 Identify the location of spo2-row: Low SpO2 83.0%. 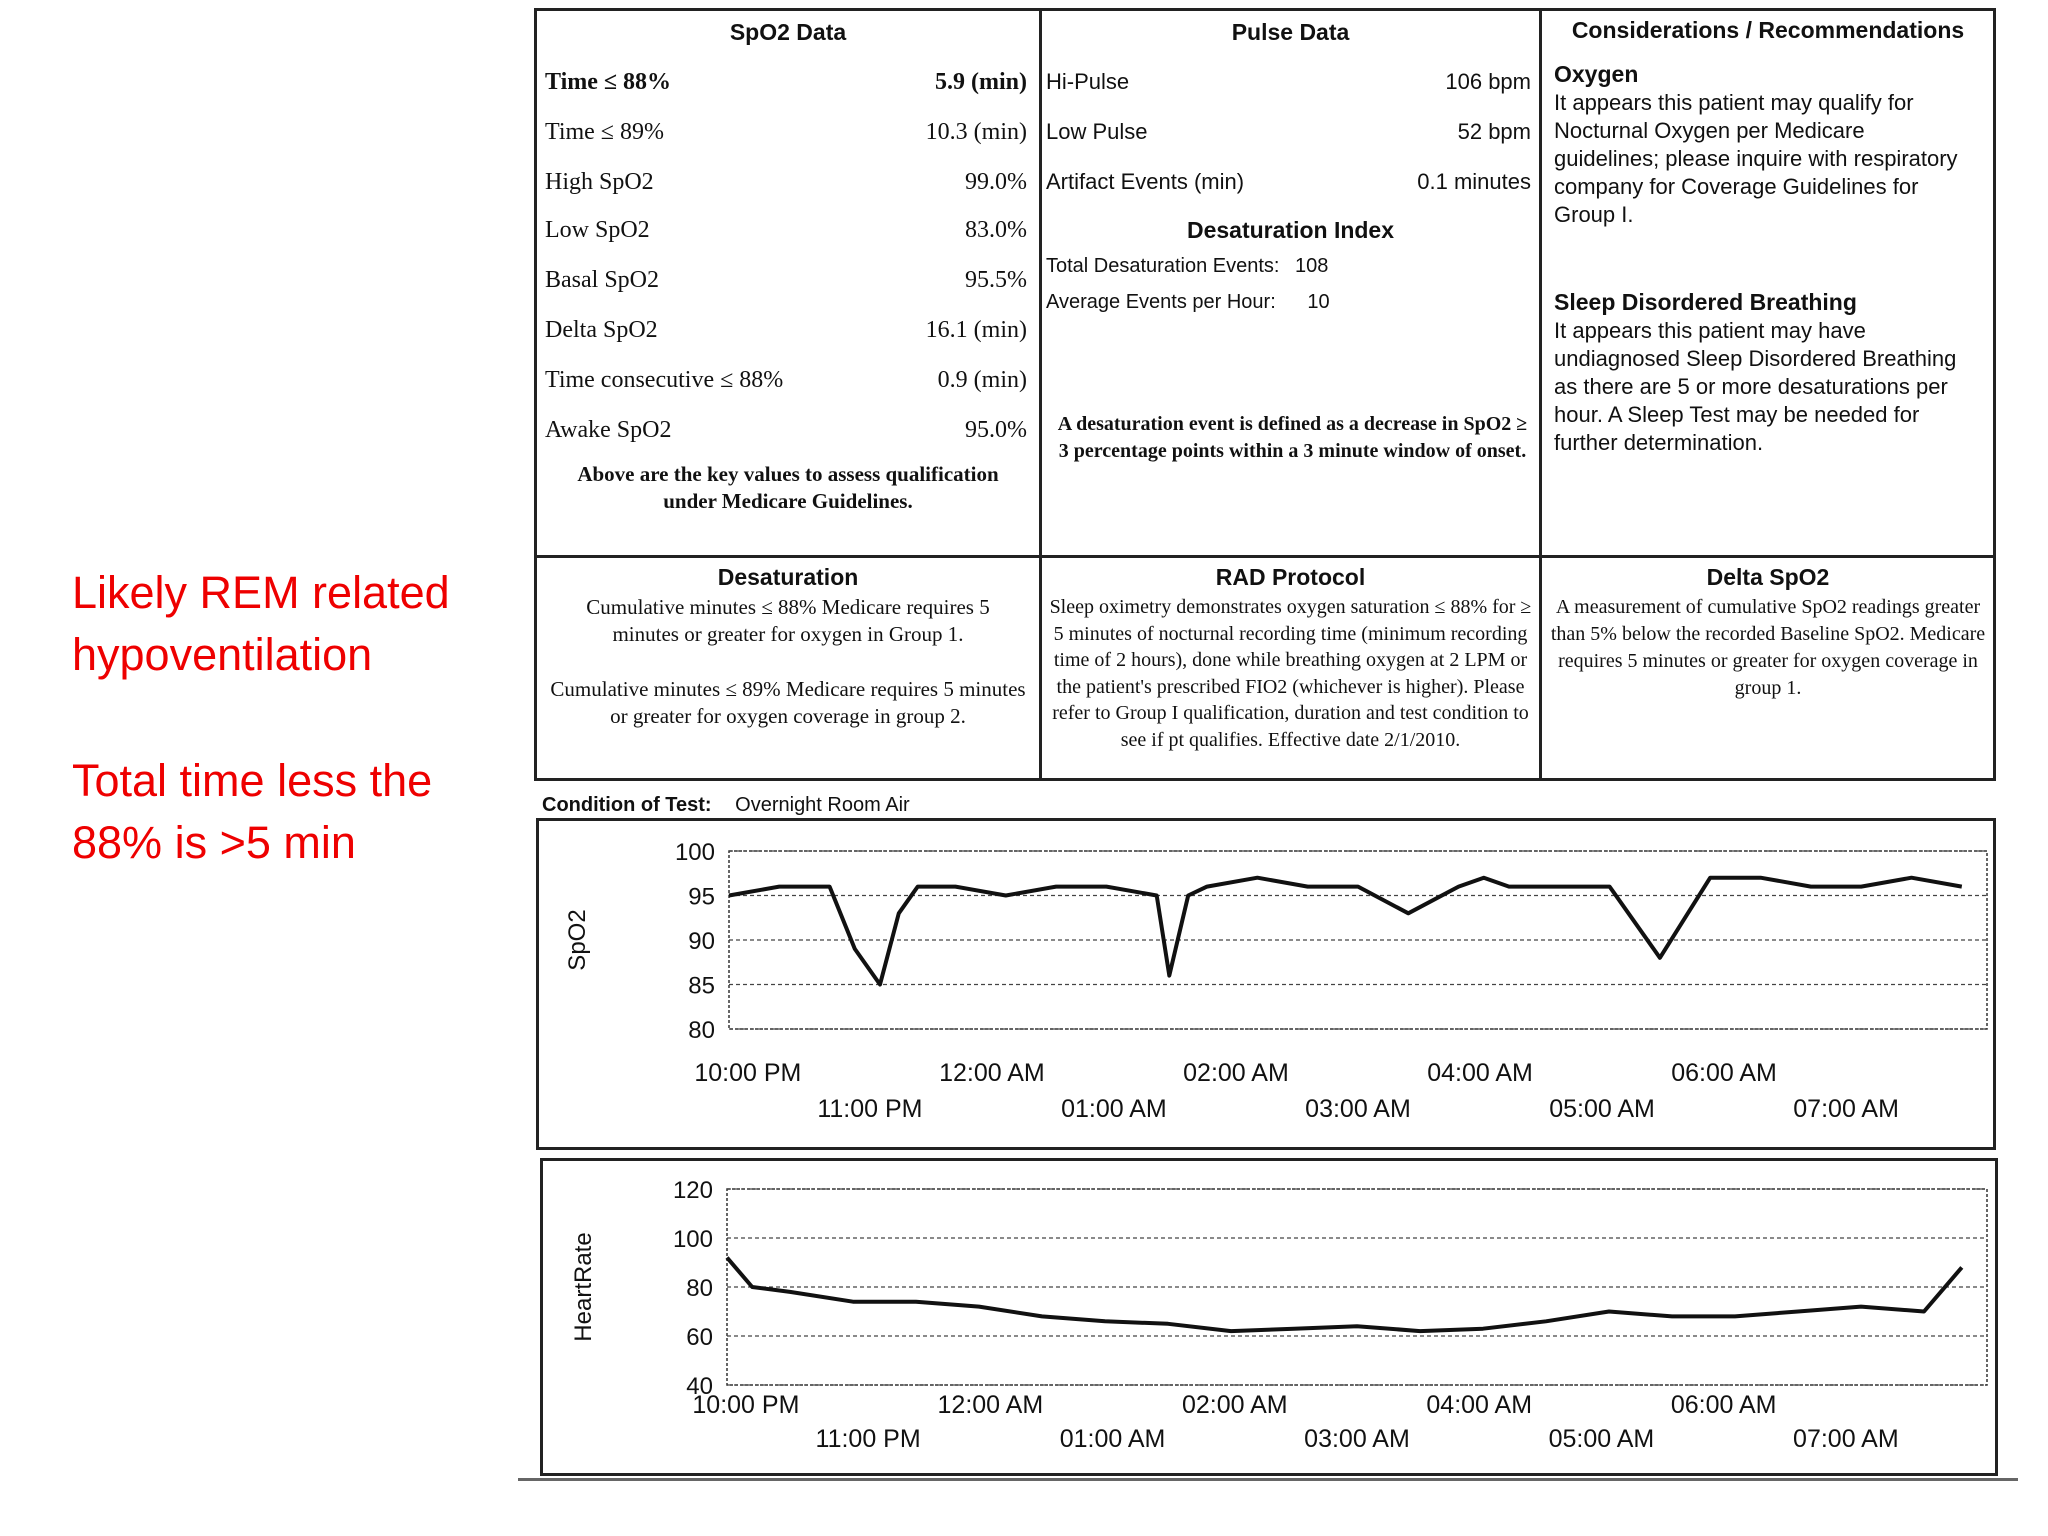
(786, 230).